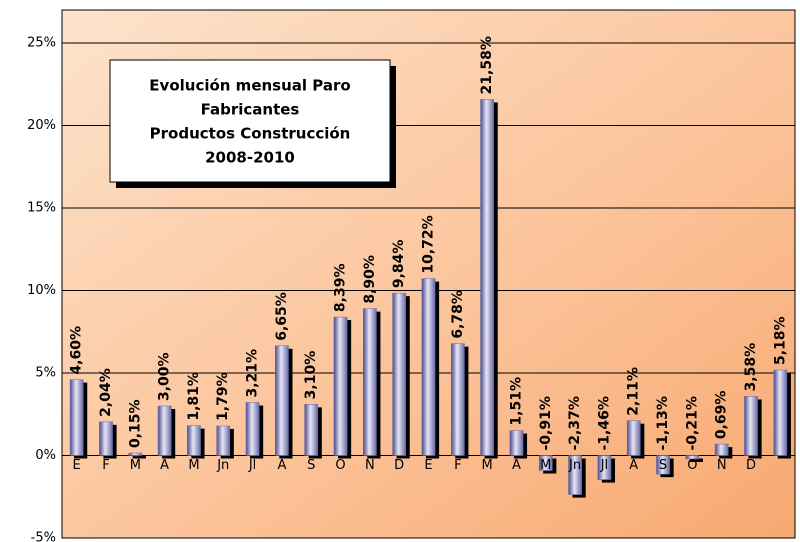 The image size is (800, 542). Describe the element at coordinates (41, 290) in the screenshot. I see `y-tick-label: 10%` at that location.